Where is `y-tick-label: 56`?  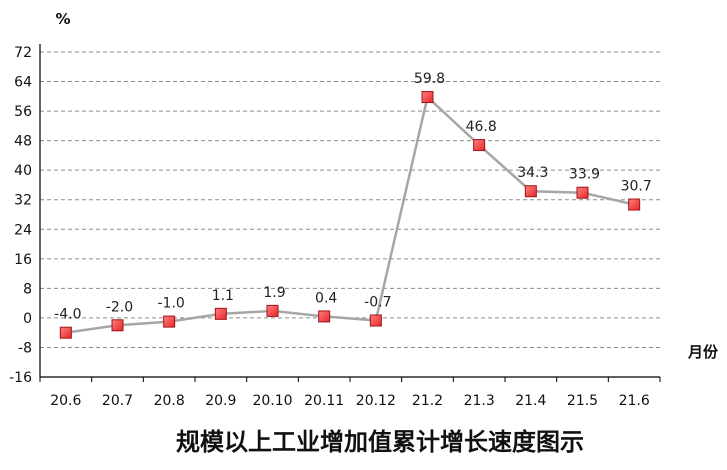
y-tick-label: 56 is located at coordinates (23, 112).